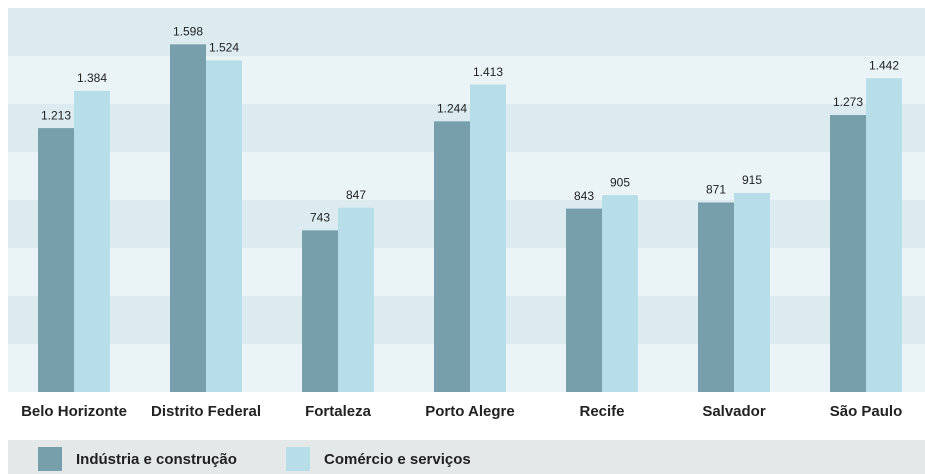 This screenshot has height=474, width=925. Describe the element at coordinates (884, 65) in the screenshot. I see `value-label: 1.442` at that location.